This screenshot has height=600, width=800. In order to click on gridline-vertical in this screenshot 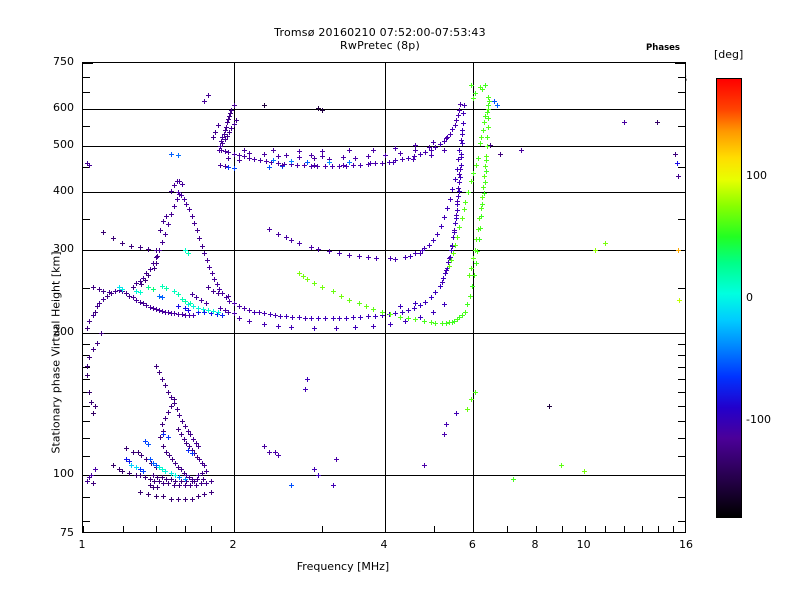, I will do `click(473, 297)`.